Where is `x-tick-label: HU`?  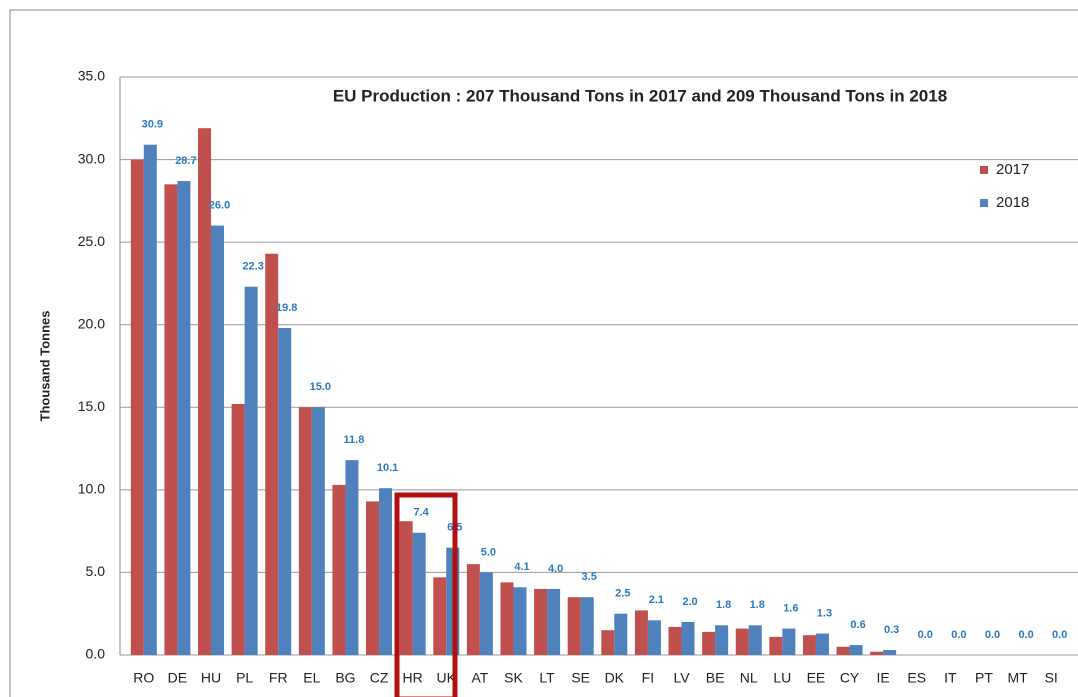 x-tick-label: HU is located at coordinates (211, 678).